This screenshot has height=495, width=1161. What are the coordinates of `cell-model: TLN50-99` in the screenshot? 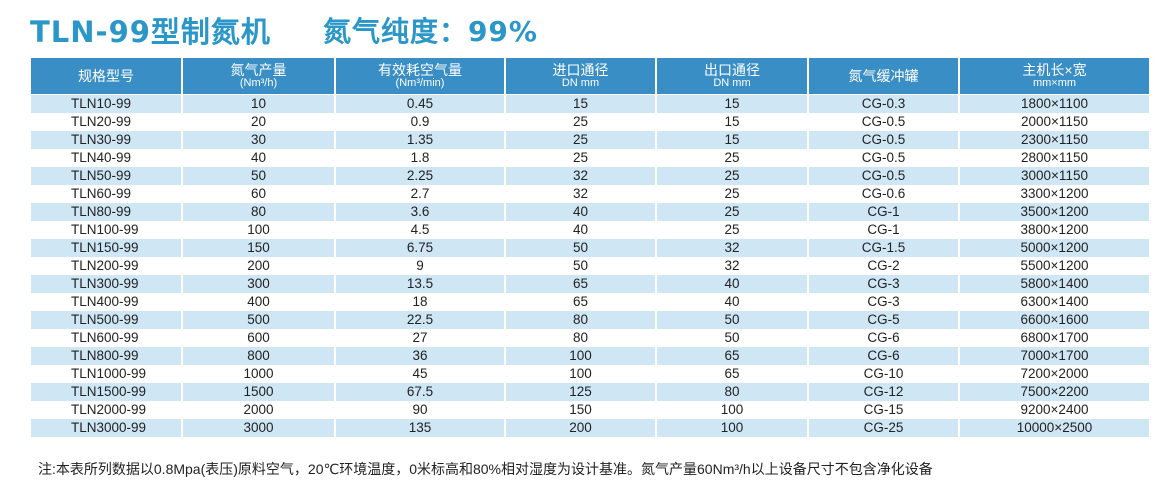 It's located at (106, 176).